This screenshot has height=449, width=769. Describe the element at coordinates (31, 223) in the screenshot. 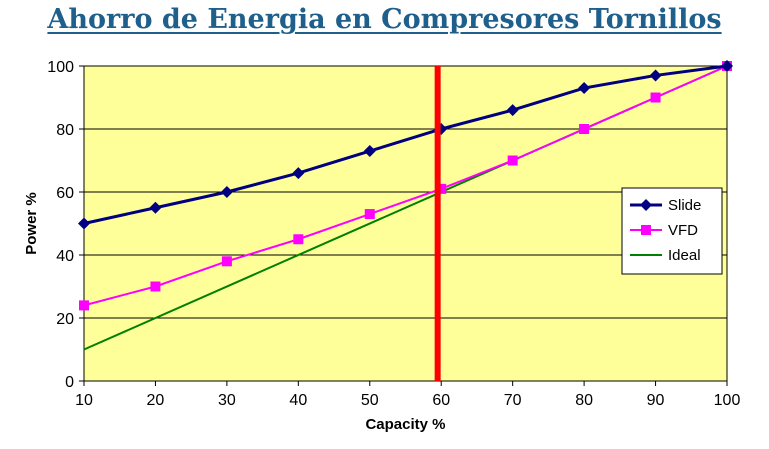

I see `y-axis-label: Power %` at that location.